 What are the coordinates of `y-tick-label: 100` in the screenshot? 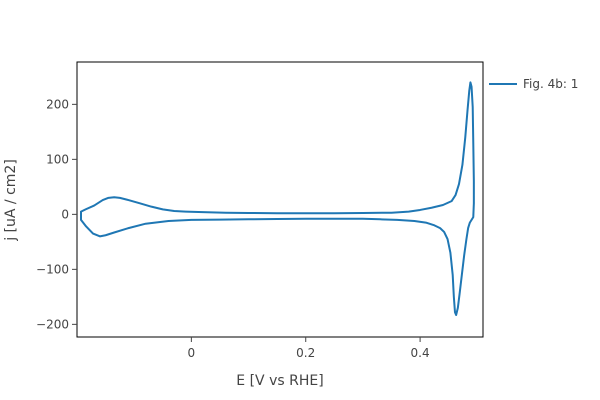 It's located at (57, 159).